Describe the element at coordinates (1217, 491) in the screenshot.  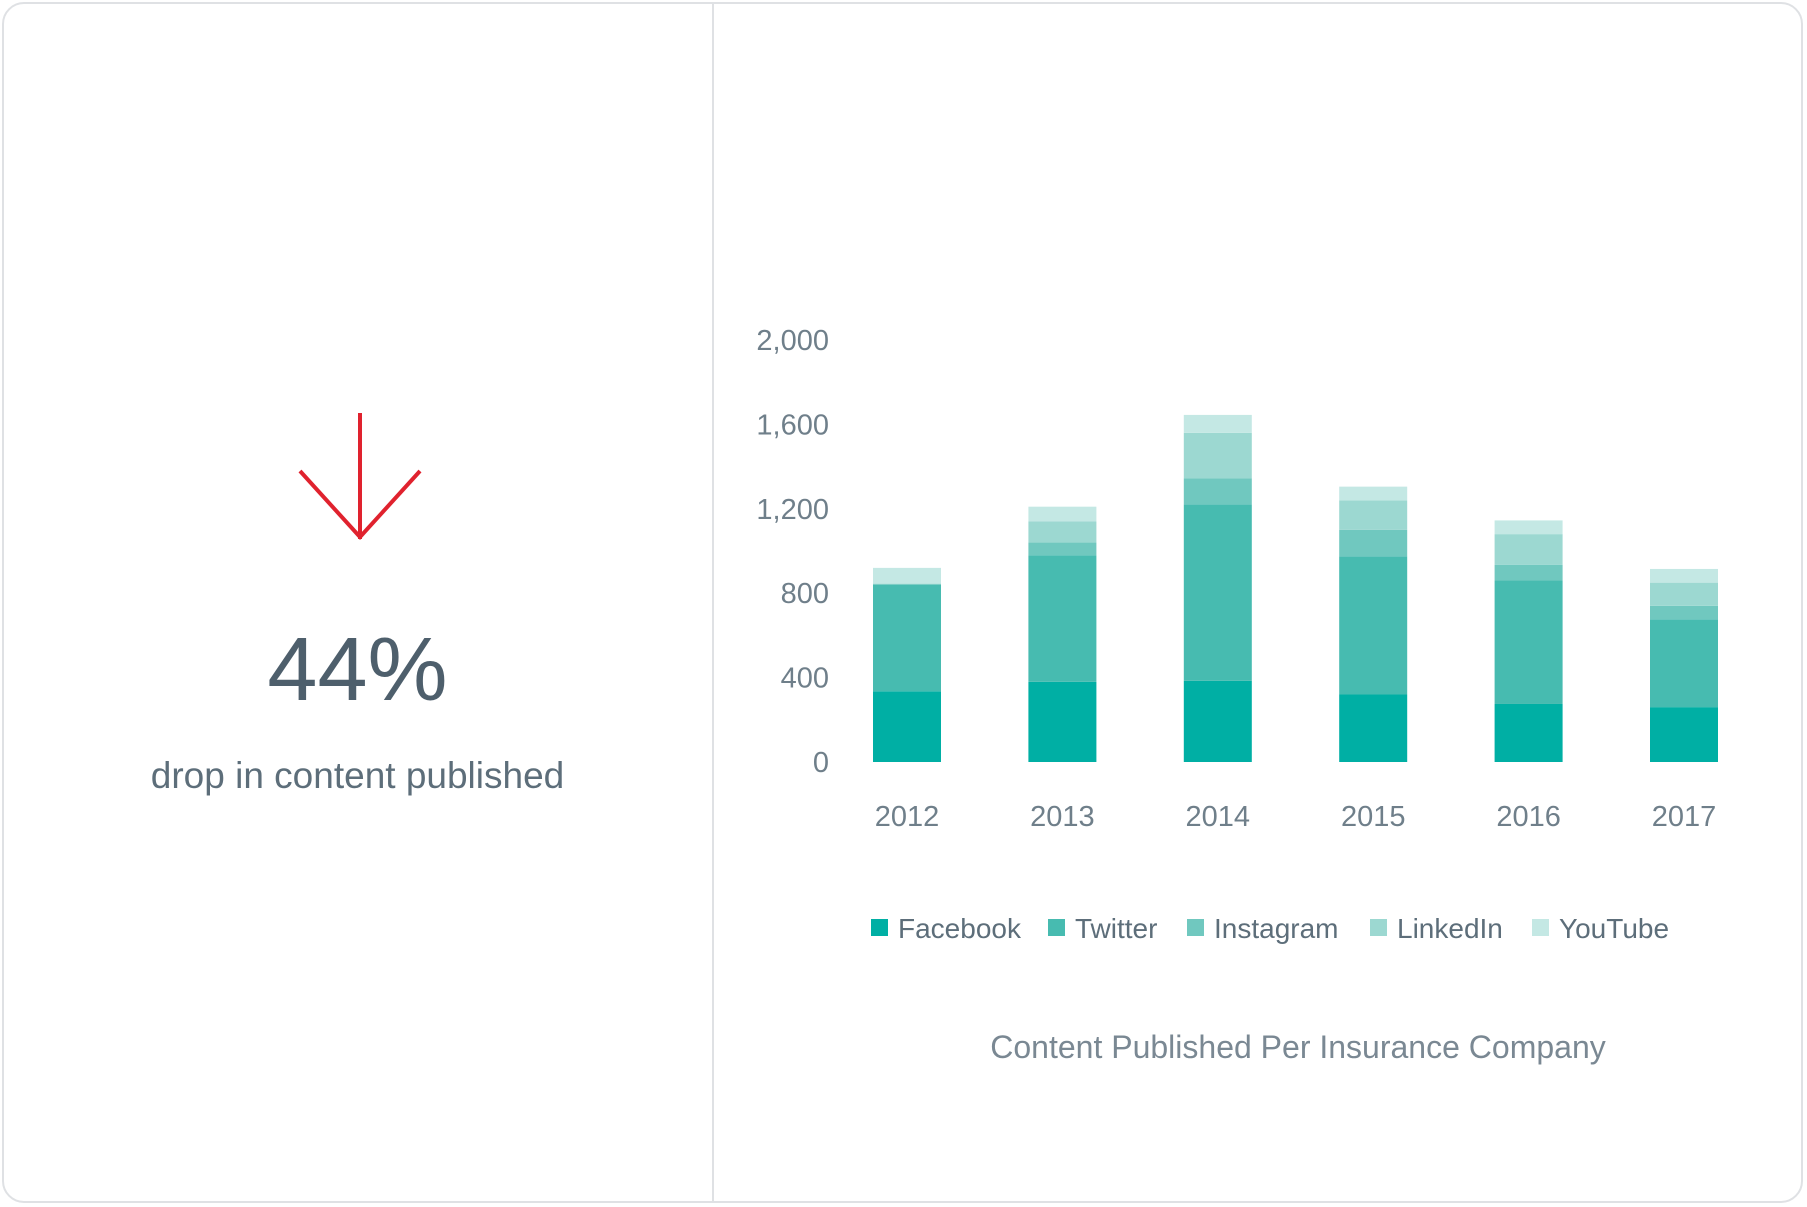
I see `bar-segment-instagram-2014` at that location.